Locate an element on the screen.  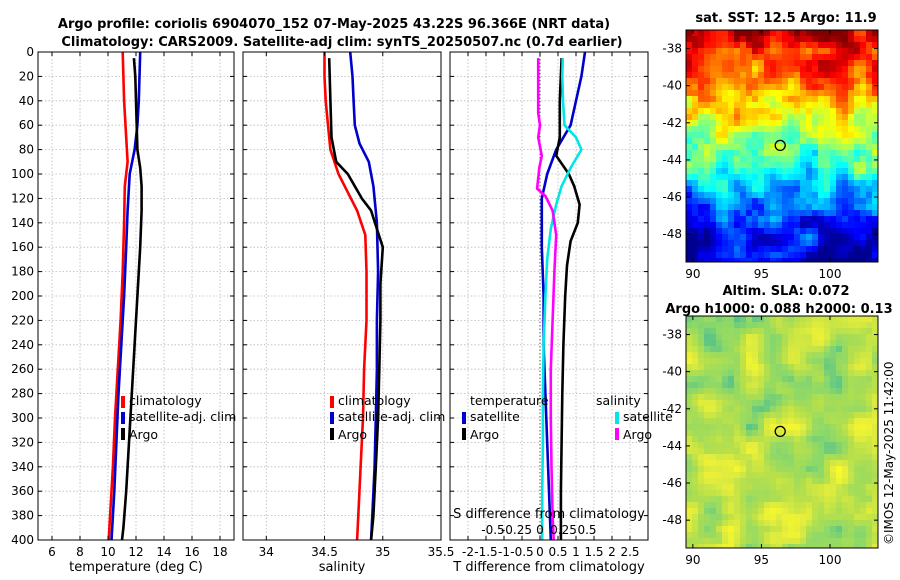
legend-s-satellite-swatch is located at coordinates (617, 418).